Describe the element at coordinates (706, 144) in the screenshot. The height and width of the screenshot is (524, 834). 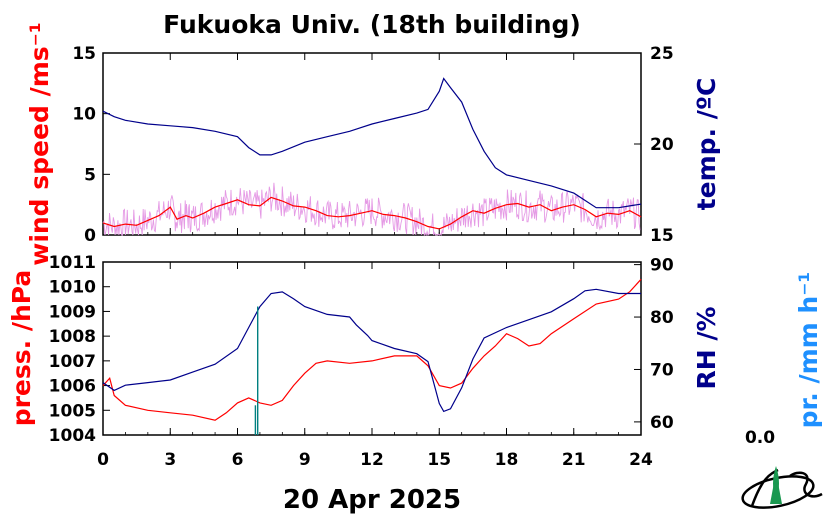
I see `temp-axis-label: temp. /ºC` at that location.